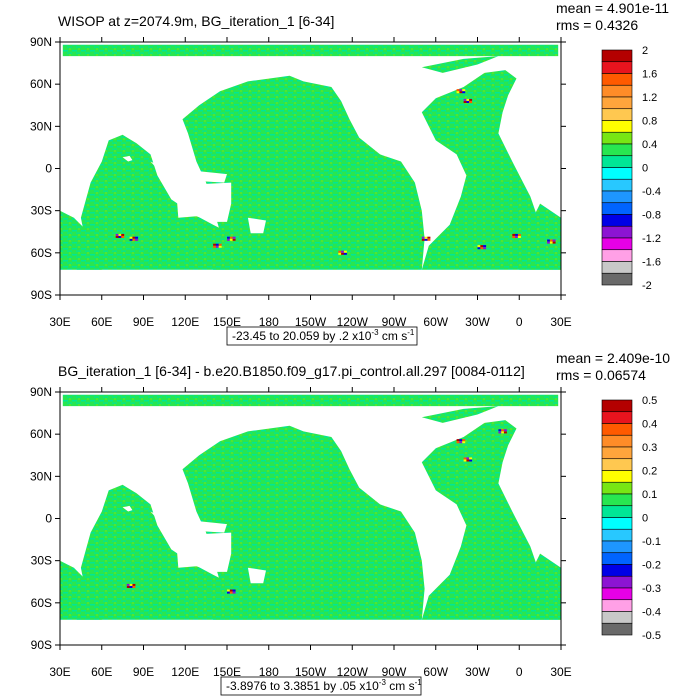 This screenshot has width=700, height=700. What do you see at coordinates (269, 672) in the screenshot?
I see `lon-tick-label: 180` at bounding box center [269, 672].